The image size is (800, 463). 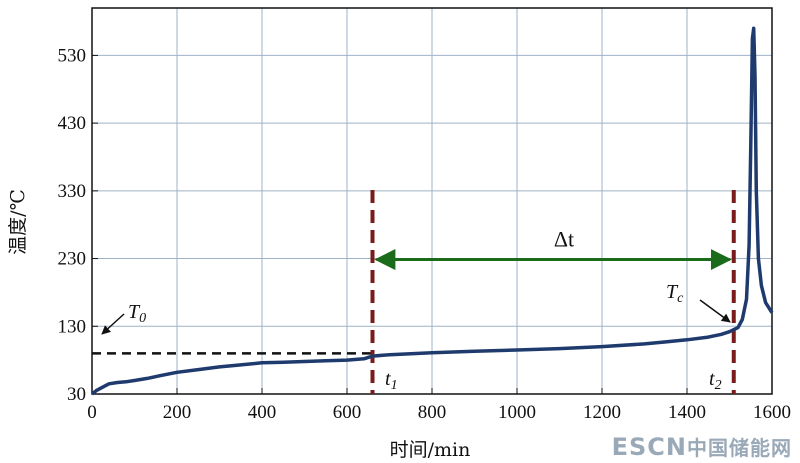 What do you see at coordinates (142, 318) in the screenshot?
I see `t0-subscript: 0` at bounding box center [142, 318].